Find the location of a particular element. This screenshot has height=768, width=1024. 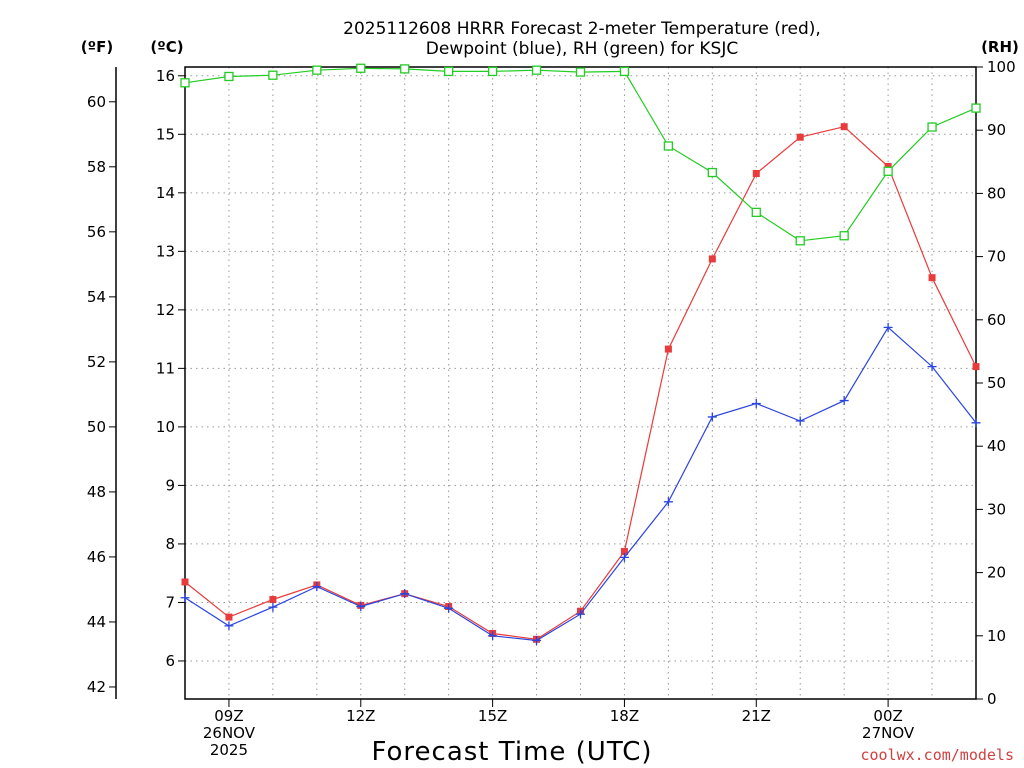

x-tick-label: 21Z is located at coordinates (756, 716).